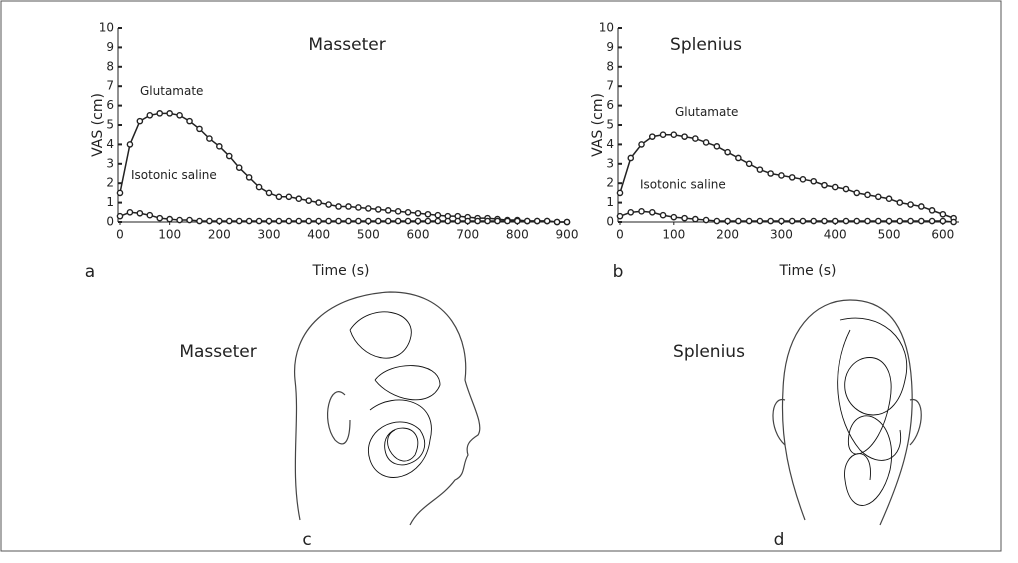 The image size is (1018, 563). What do you see at coordinates (368, 235) in the screenshot?
I see `x-tick-label: 500` at bounding box center [368, 235].